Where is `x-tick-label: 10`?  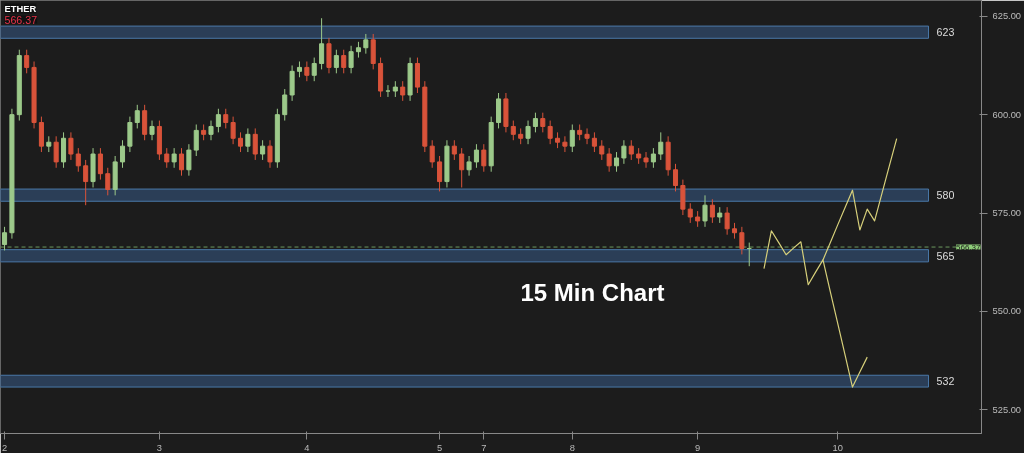
x-tick-label: 10 is located at coordinates (837, 447).